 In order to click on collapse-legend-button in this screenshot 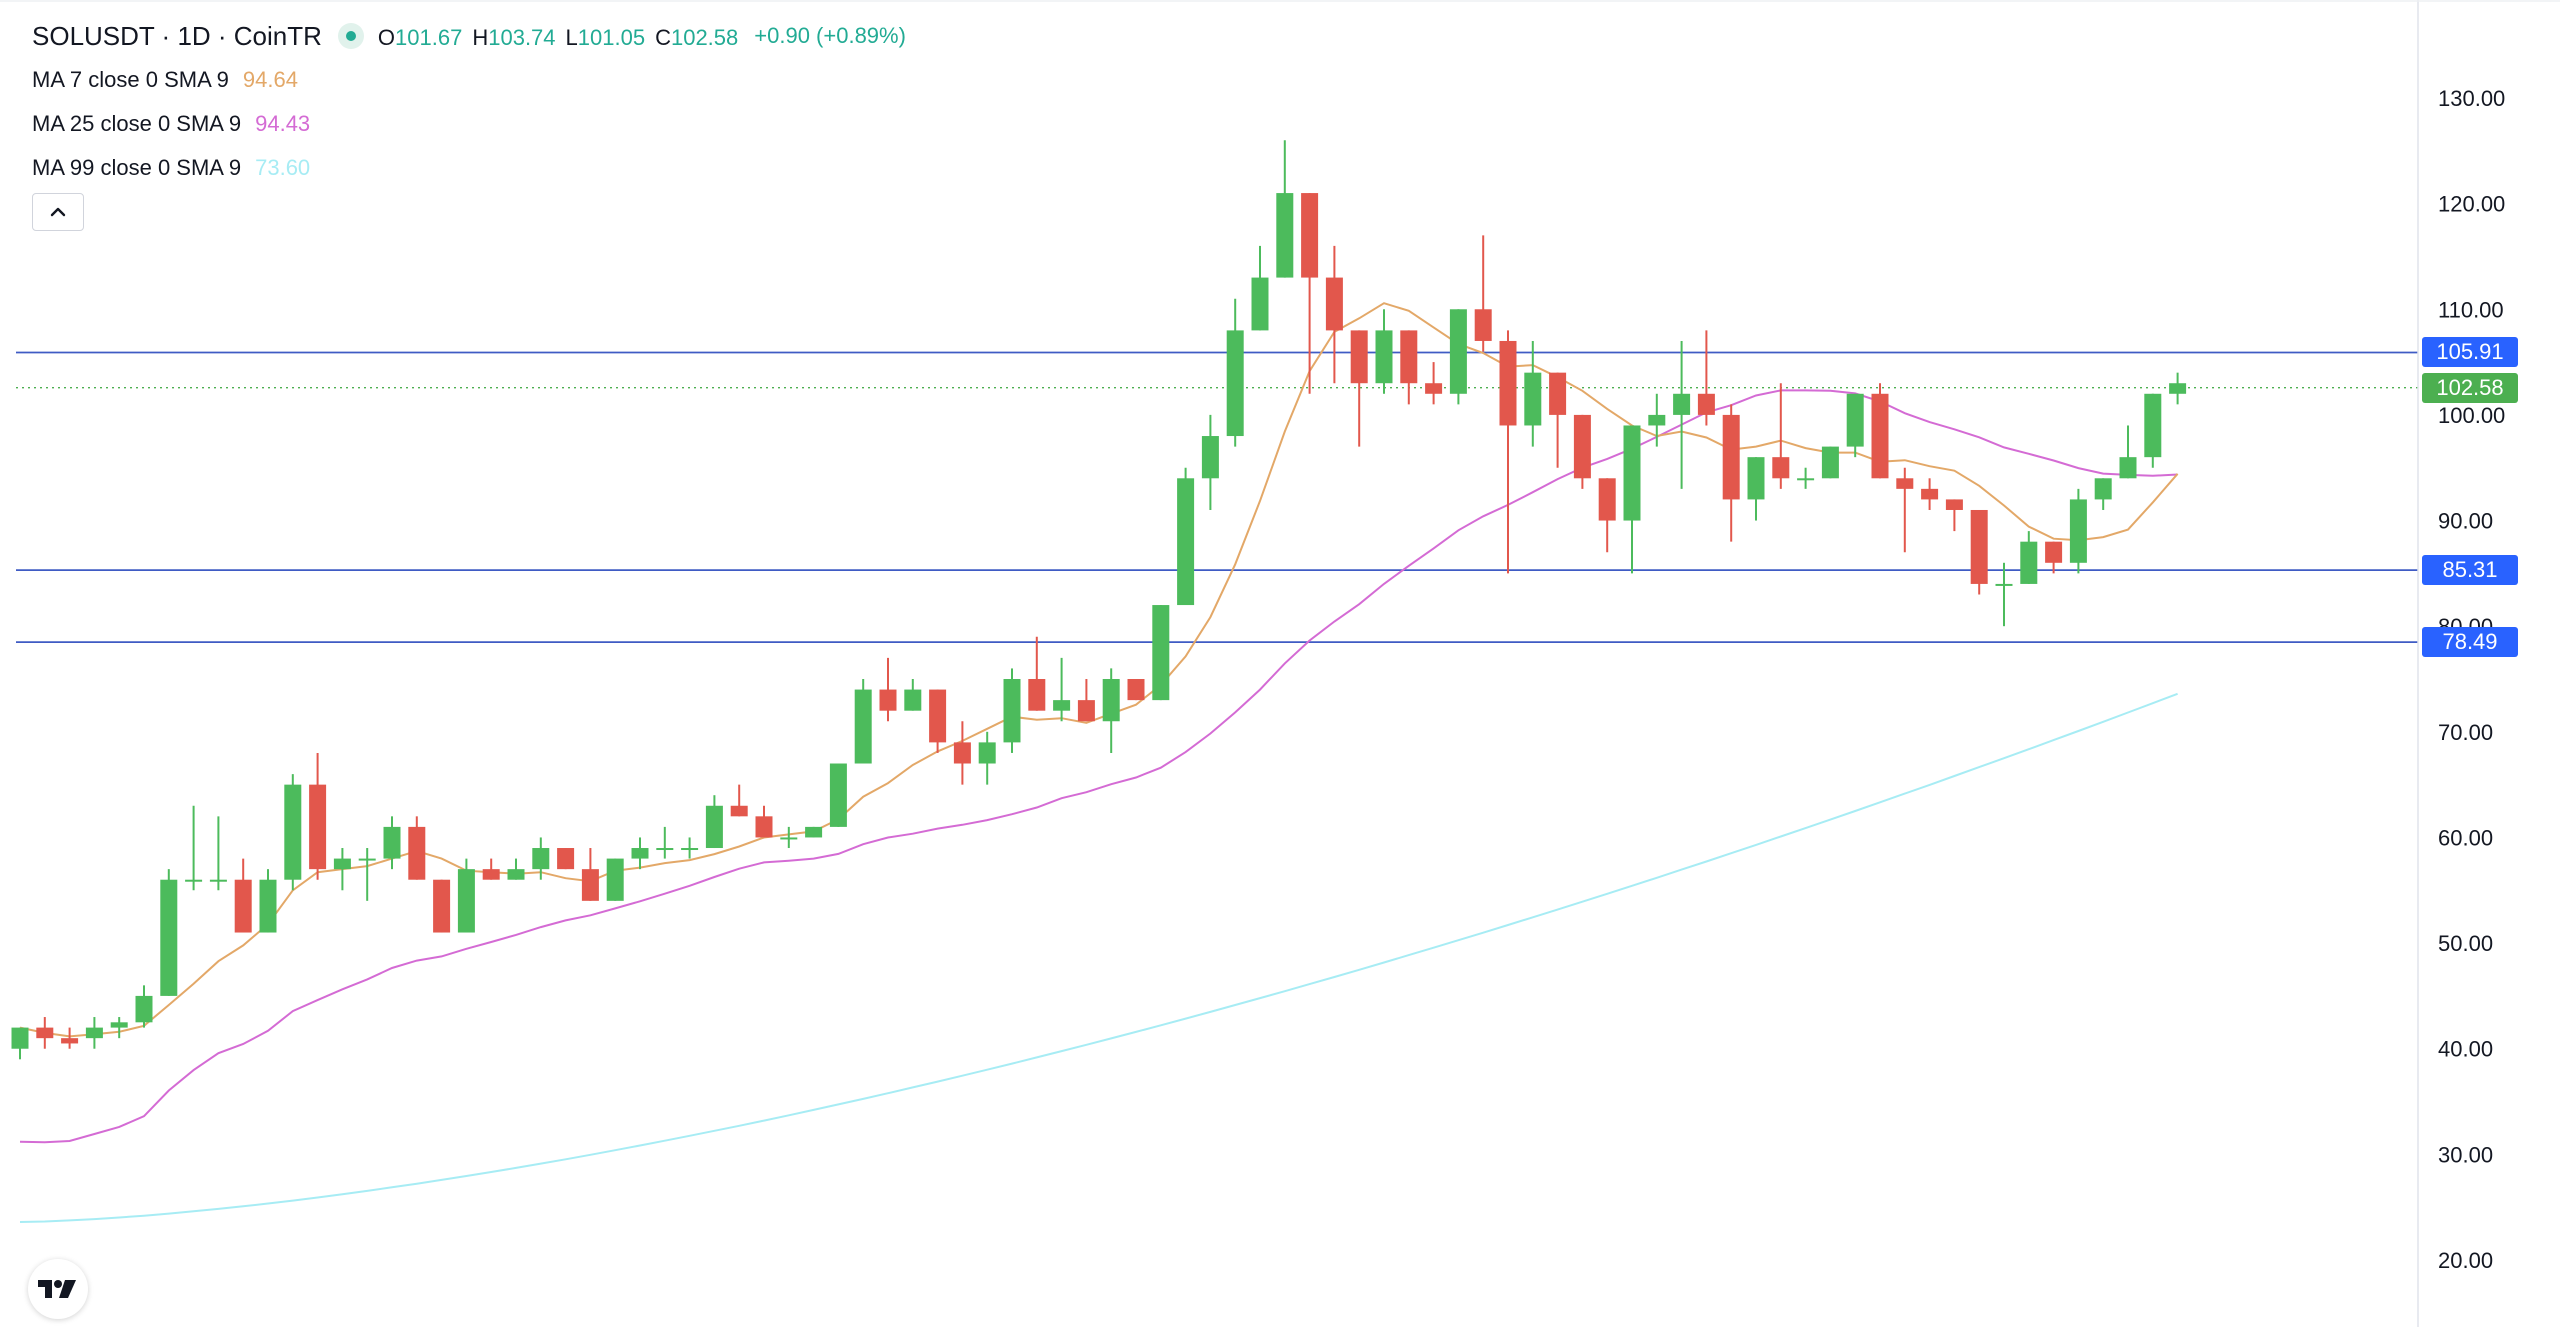, I will do `click(58, 212)`.